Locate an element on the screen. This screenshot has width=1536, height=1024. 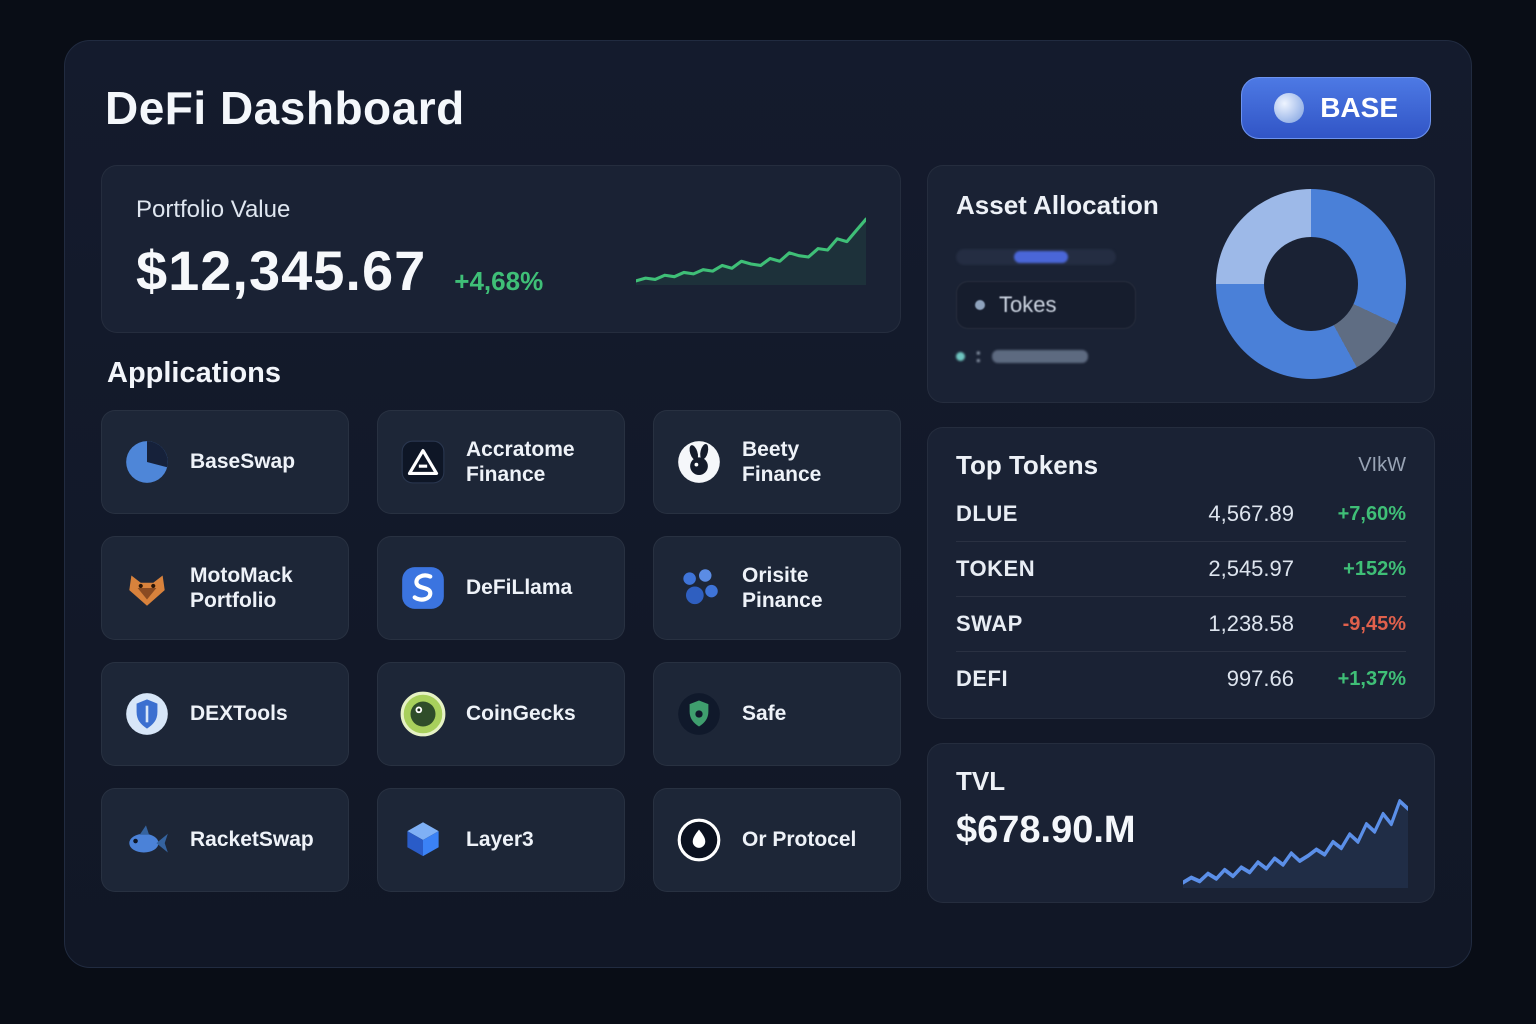
app-tile-safe: Safe is located at coordinates (777, 714).